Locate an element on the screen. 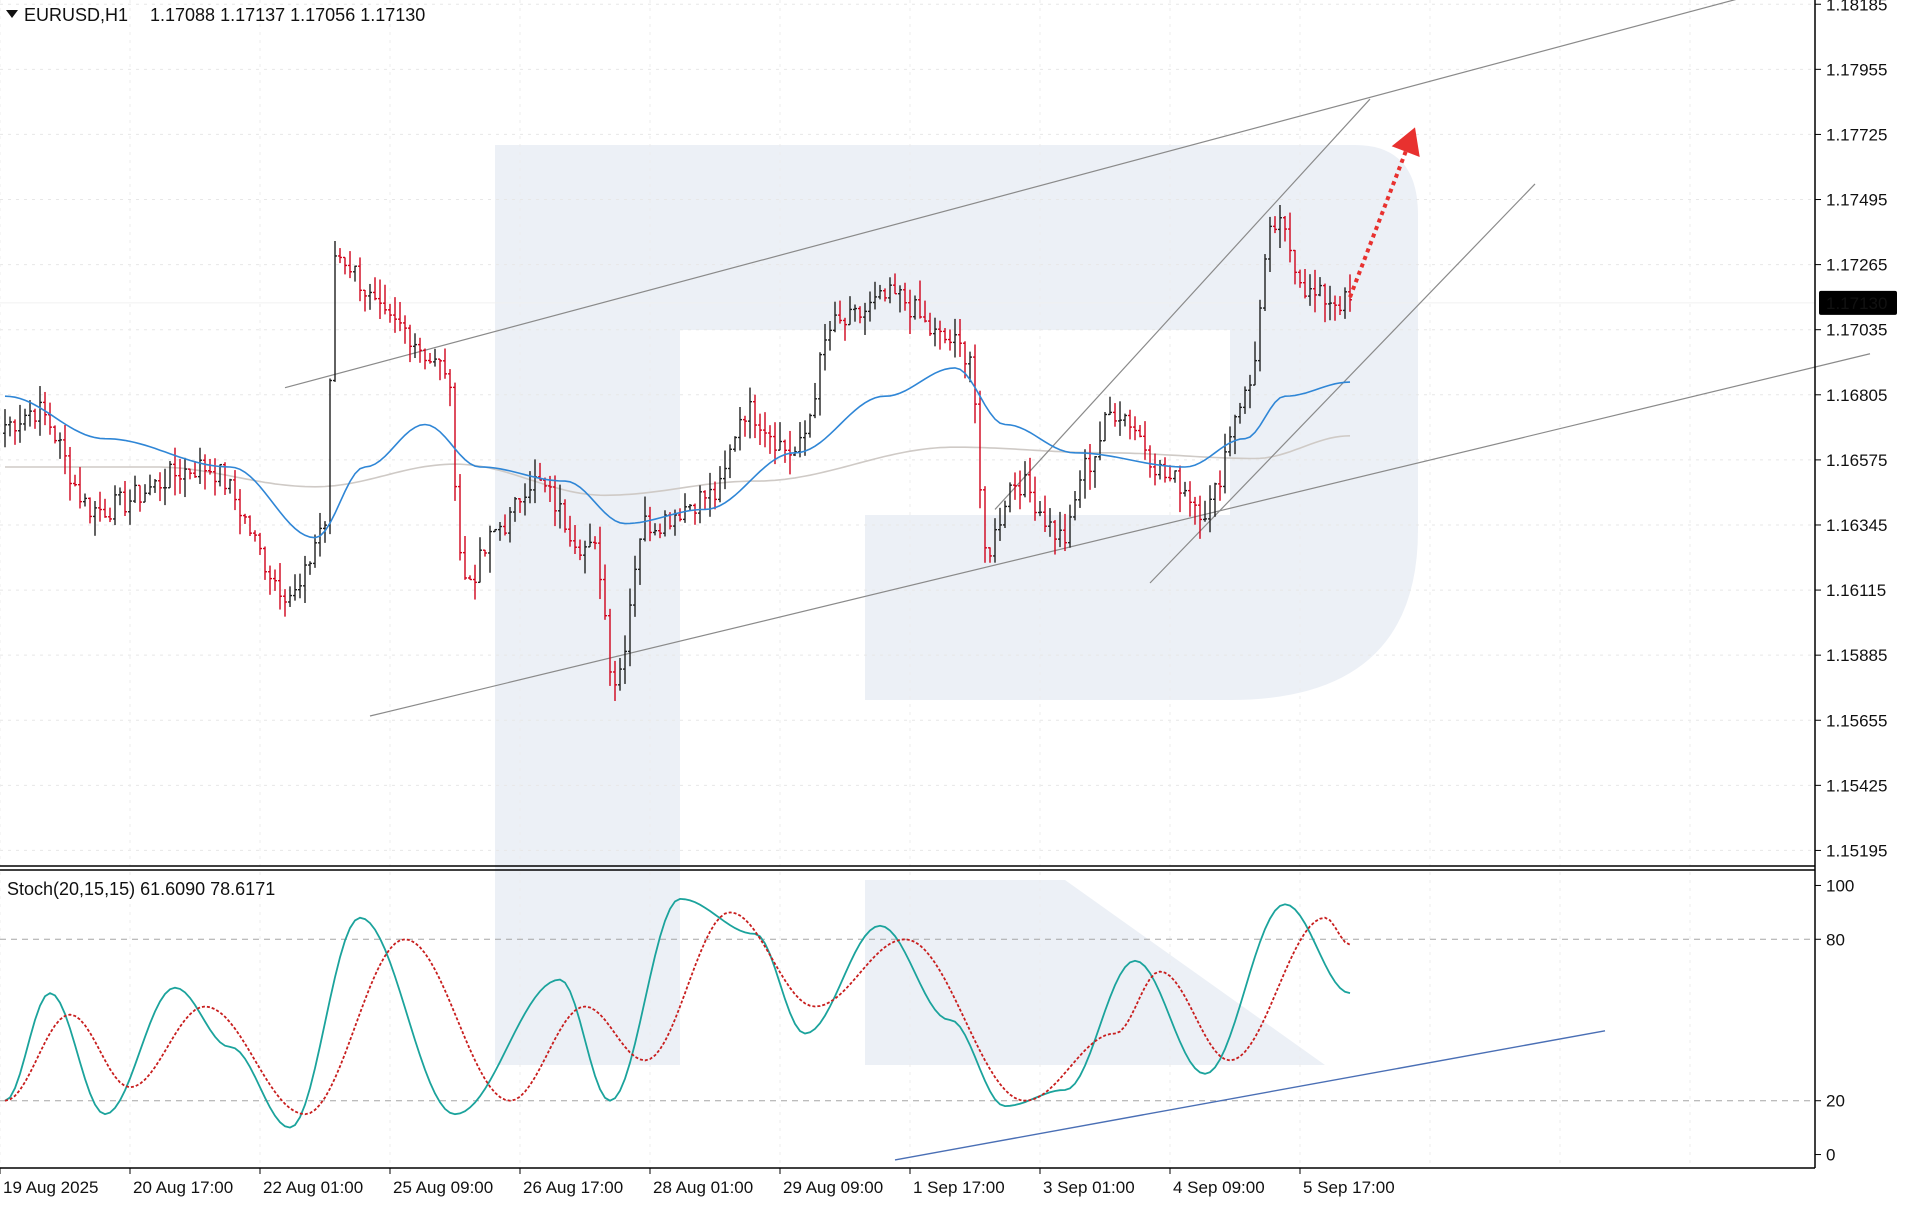 This screenshot has height=1210, width=1908. stoch-support-trendline is located at coordinates (1250, 1095).